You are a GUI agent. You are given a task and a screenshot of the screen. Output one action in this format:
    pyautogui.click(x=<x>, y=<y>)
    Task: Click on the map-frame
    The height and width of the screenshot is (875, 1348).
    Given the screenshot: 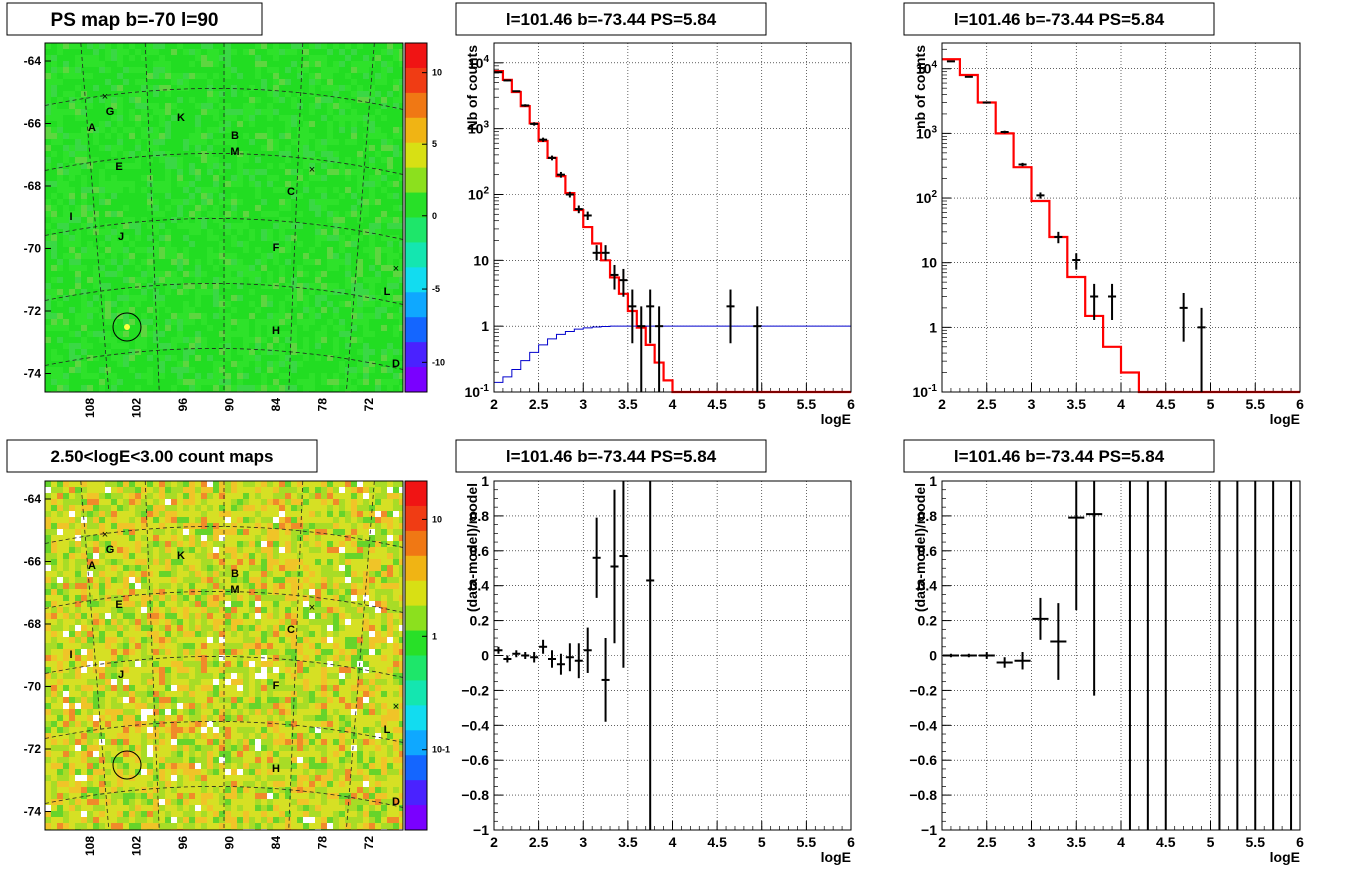 What is the action you would take?
    pyautogui.click(x=224, y=217)
    